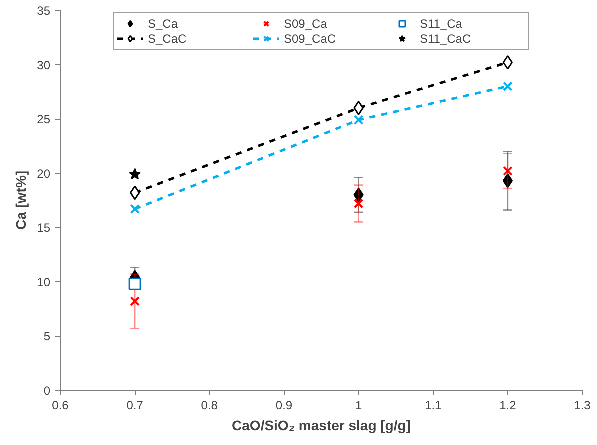 The height and width of the screenshot is (445, 597). What do you see at coordinates (44, 119) in the screenshot?
I see `y-tick-label: 25` at bounding box center [44, 119].